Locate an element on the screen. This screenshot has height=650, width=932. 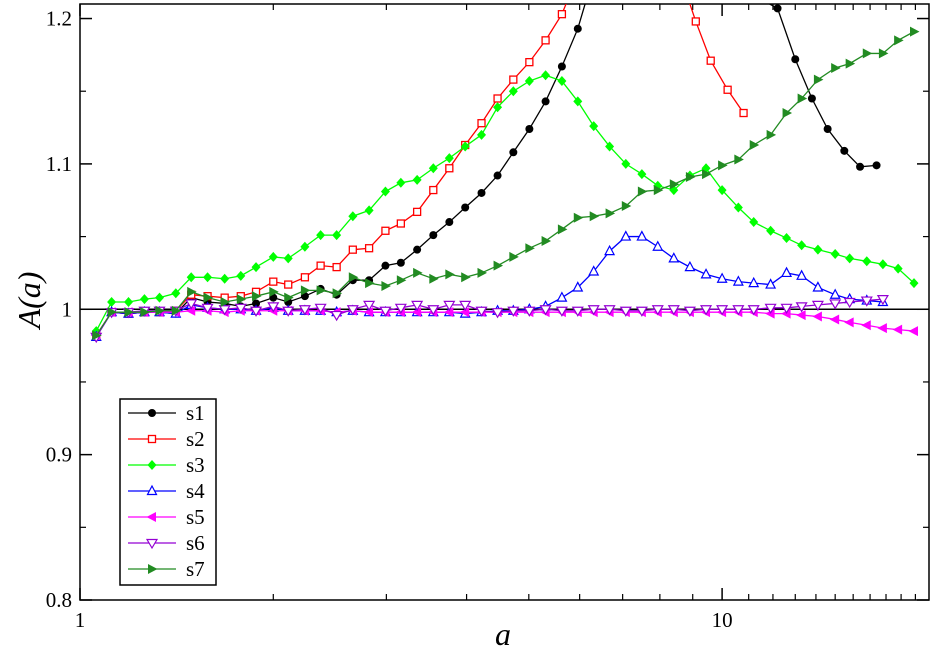
x-axis-title: a is located at coordinates (503, 633).